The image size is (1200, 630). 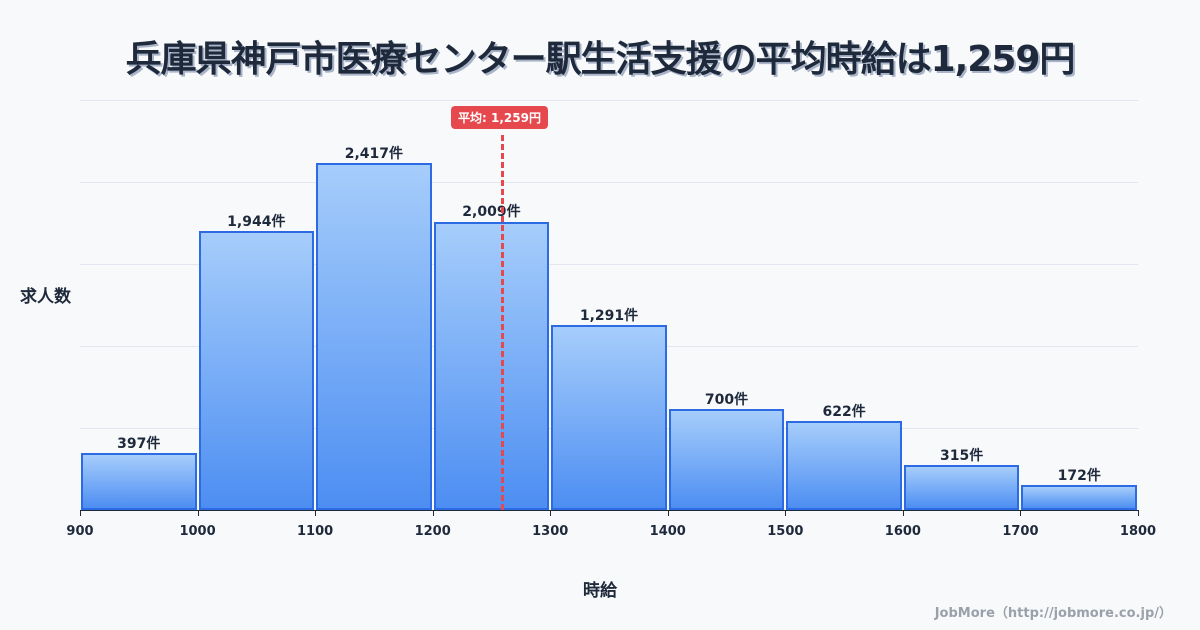 What do you see at coordinates (491, 212) in the screenshot?
I see `bar-value-label: 2,009件` at bounding box center [491, 212].